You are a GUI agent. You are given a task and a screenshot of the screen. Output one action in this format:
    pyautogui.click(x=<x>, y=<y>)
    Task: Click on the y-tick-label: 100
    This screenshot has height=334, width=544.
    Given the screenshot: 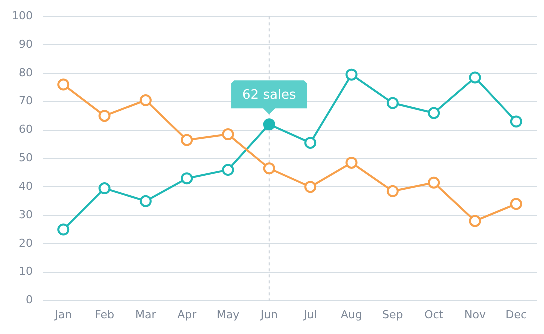 What is the action you would take?
    pyautogui.click(x=22, y=15)
    